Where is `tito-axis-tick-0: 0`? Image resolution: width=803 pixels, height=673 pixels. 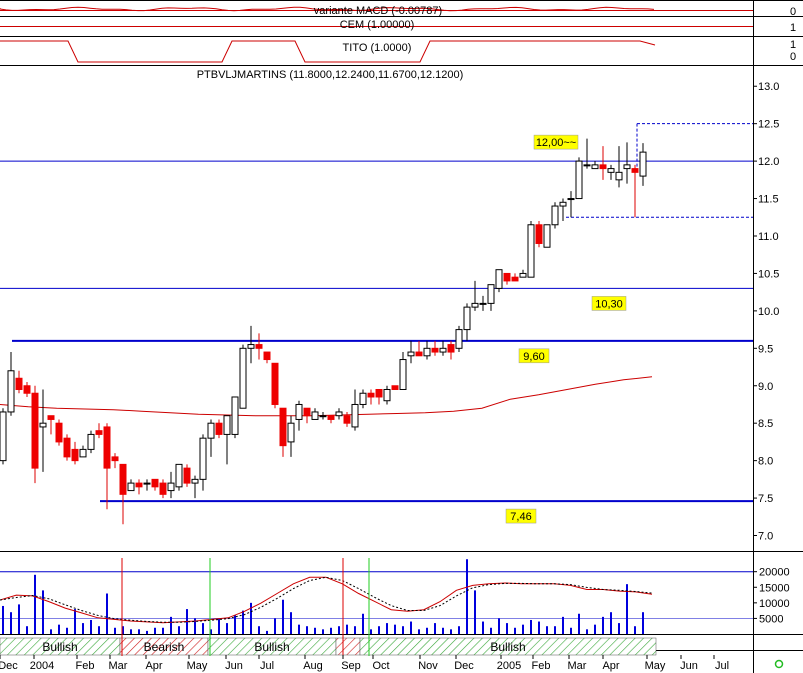 tito-axis-tick-0: 0 is located at coordinates (793, 57).